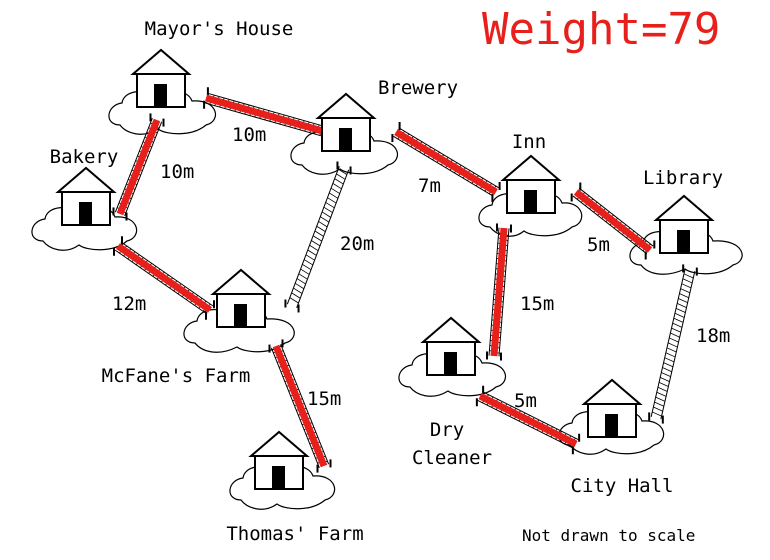  Describe the element at coordinates (295, 534) in the screenshot. I see `town-label-thomas-farm: Thomas' Farm` at that location.